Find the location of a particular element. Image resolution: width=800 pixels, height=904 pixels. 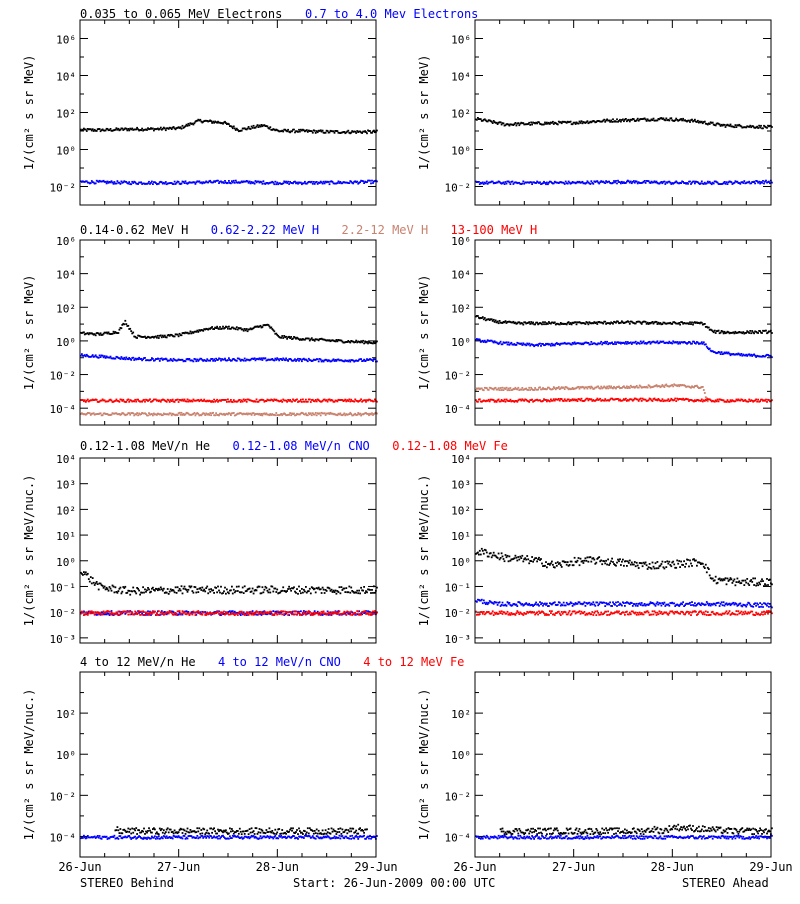

y-tick-label: 10⁻¹ is located at coordinates (458, 587).